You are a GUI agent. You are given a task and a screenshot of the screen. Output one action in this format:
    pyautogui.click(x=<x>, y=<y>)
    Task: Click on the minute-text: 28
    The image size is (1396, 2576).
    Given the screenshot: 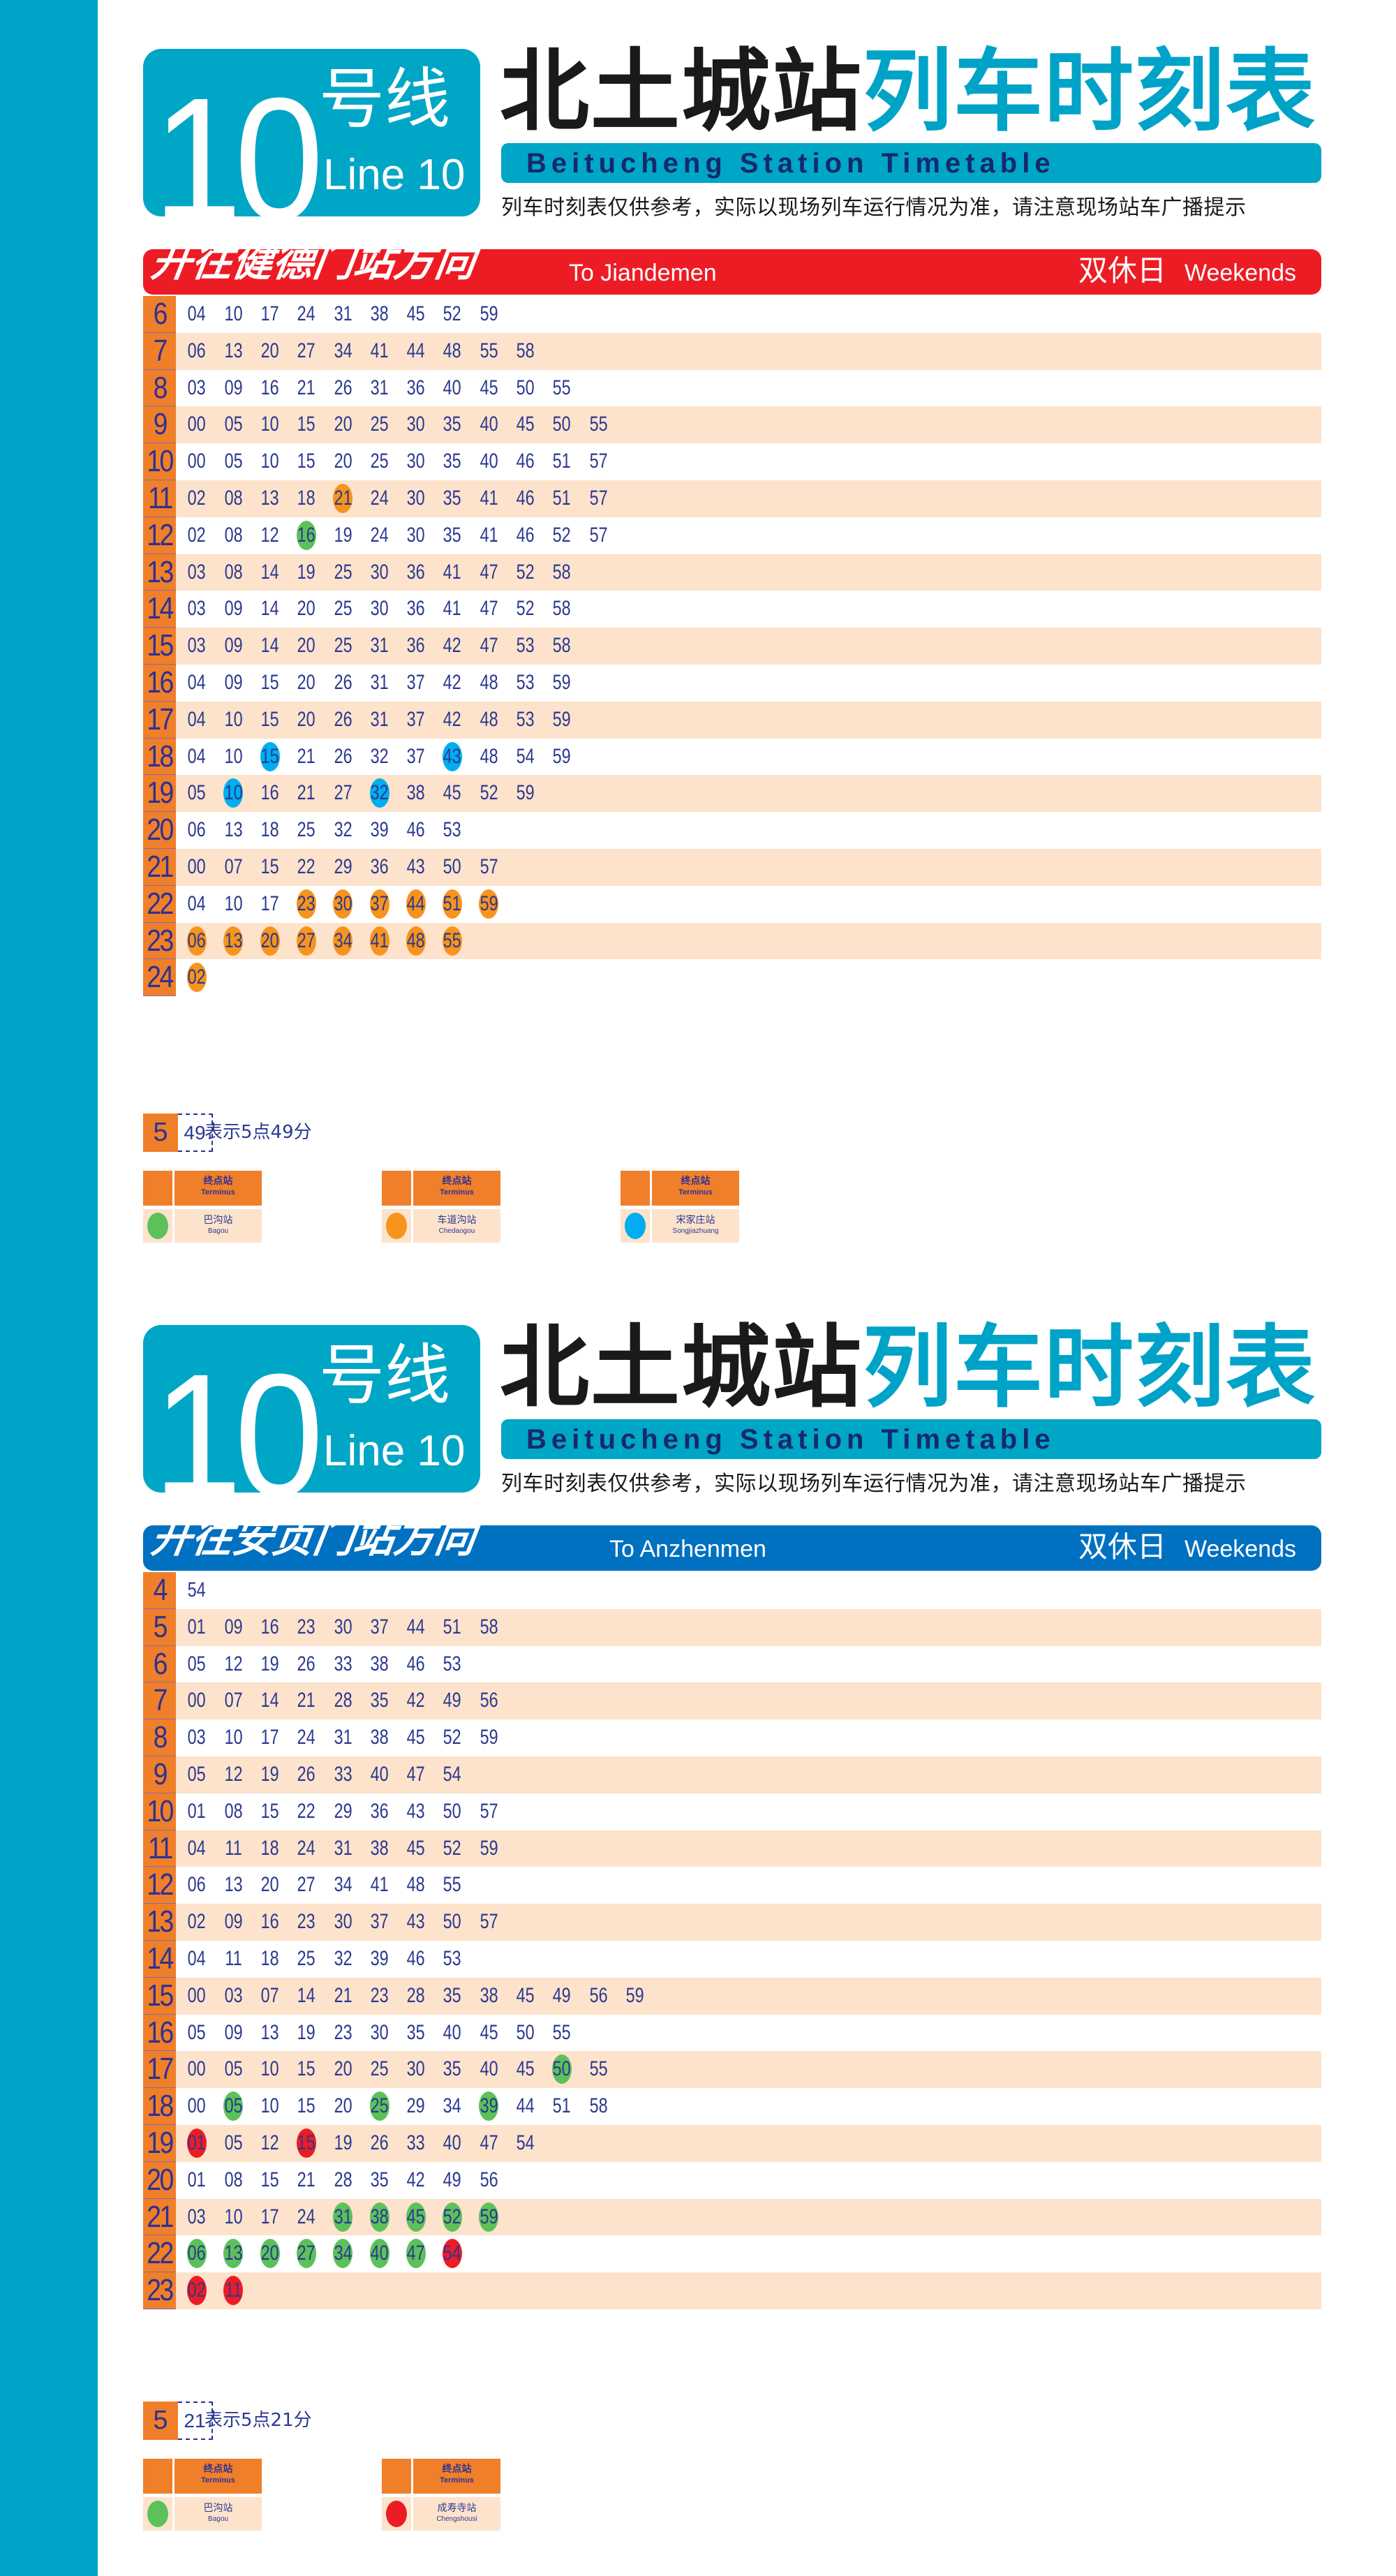 What is the action you would take?
    pyautogui.click(x=343, y=2179)
    